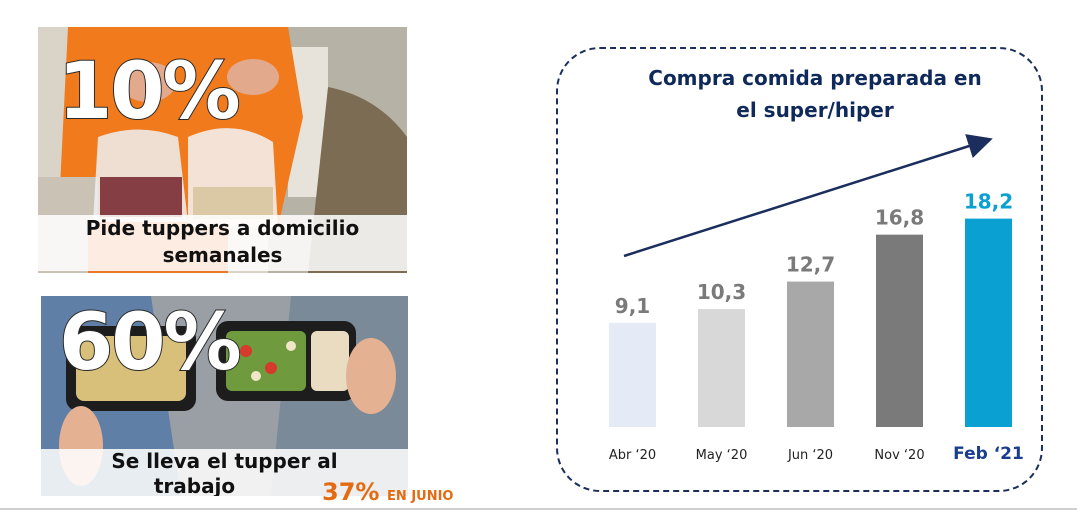  Describe the element at coordinates (988, 454) in the screenshot. I see `category-label-5: Feb ‘21` at that location.